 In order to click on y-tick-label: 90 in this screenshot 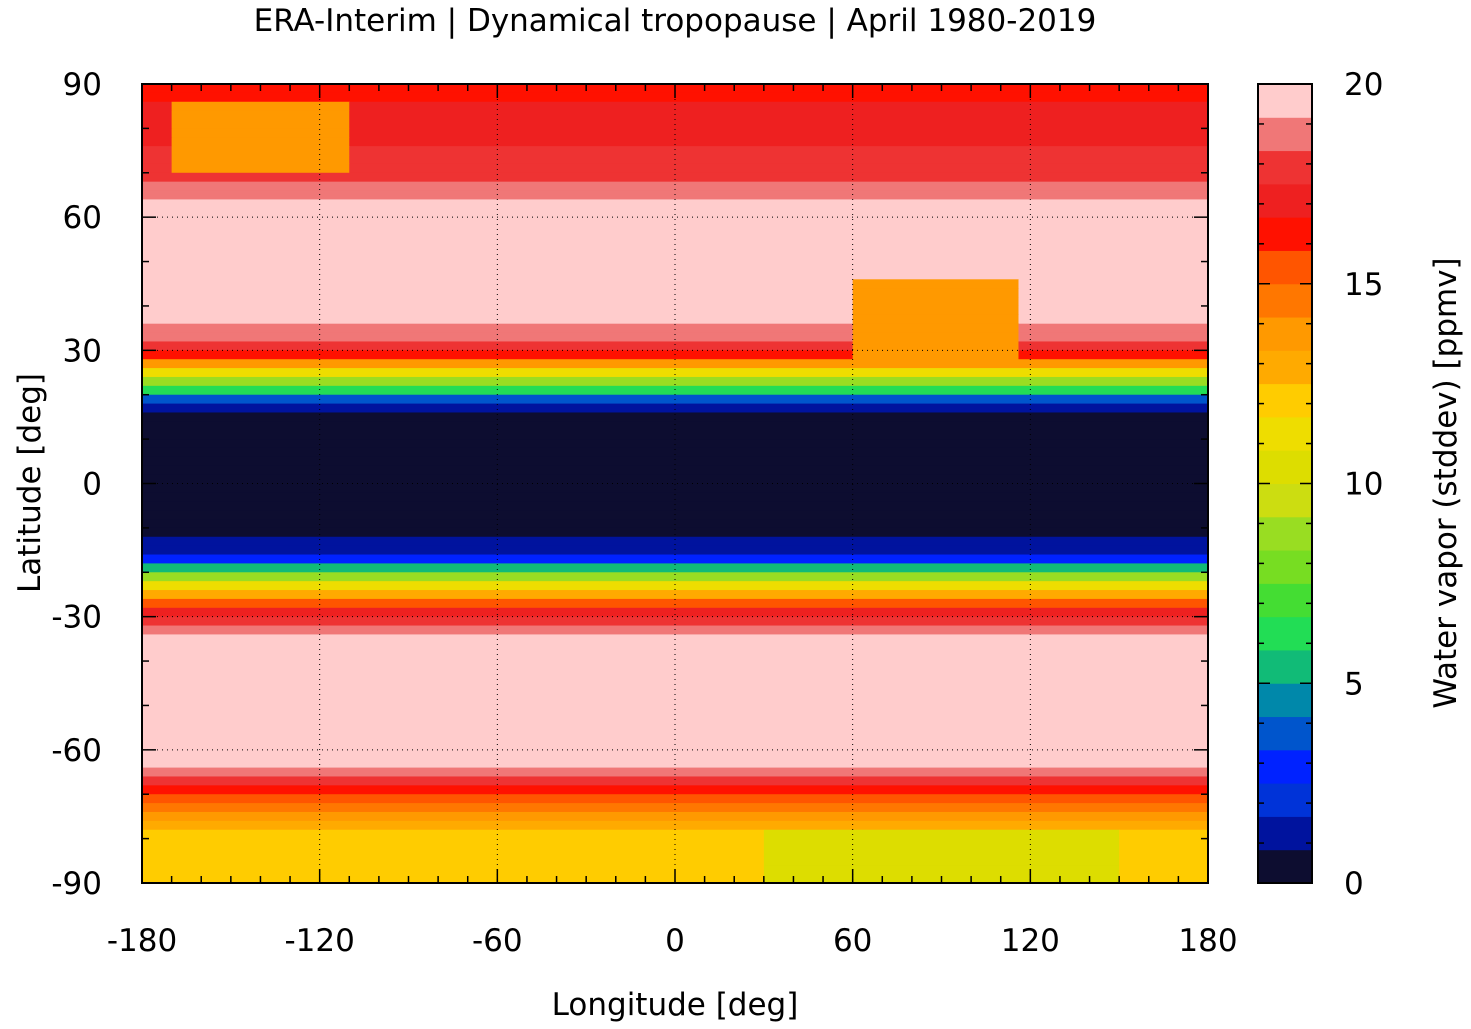, I will do `click(82, 85)`.